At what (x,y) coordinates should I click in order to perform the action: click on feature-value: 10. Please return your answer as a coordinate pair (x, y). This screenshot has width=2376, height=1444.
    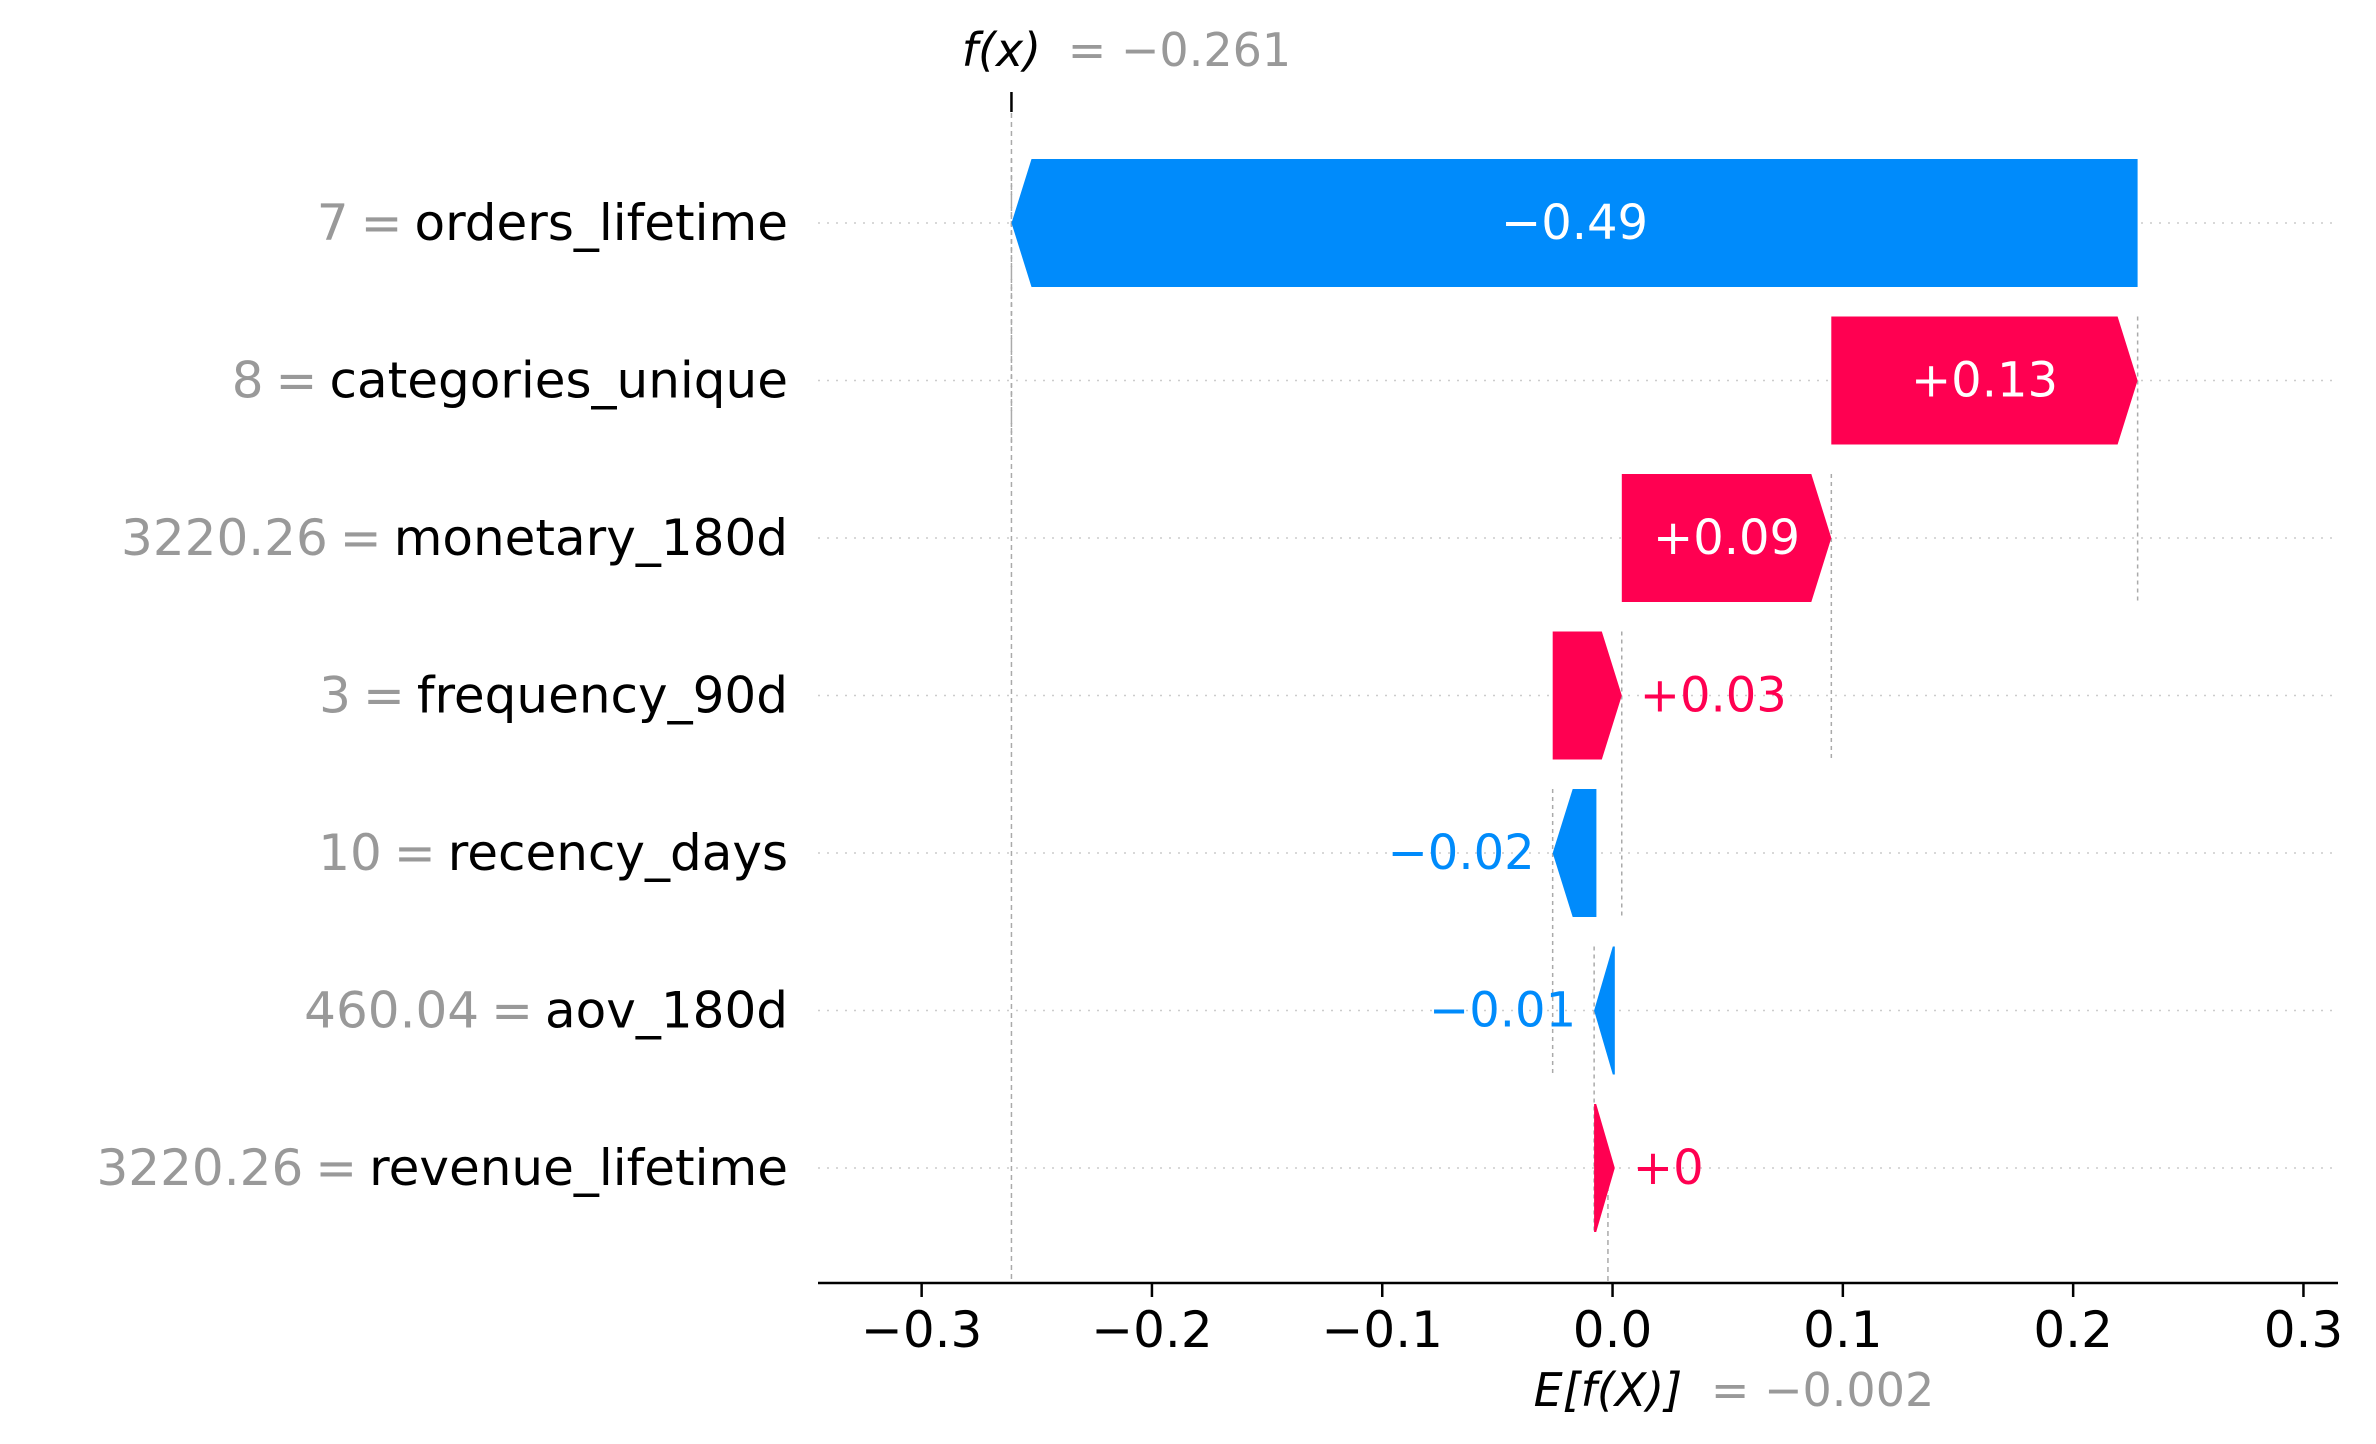
    Looking at the image, I should click on (350, 853).